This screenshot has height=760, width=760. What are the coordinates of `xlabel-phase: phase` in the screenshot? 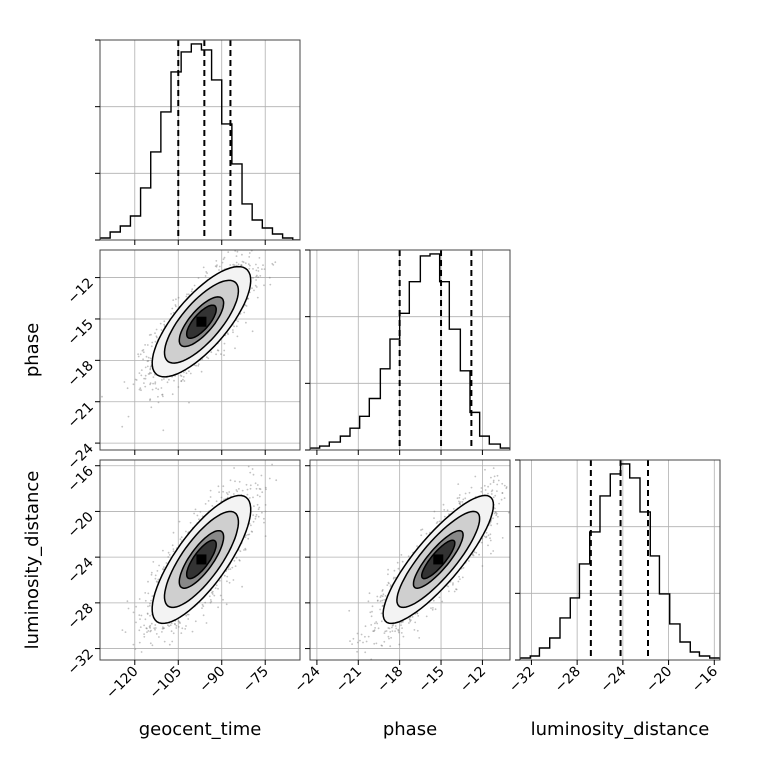 It's located at (410, 729).